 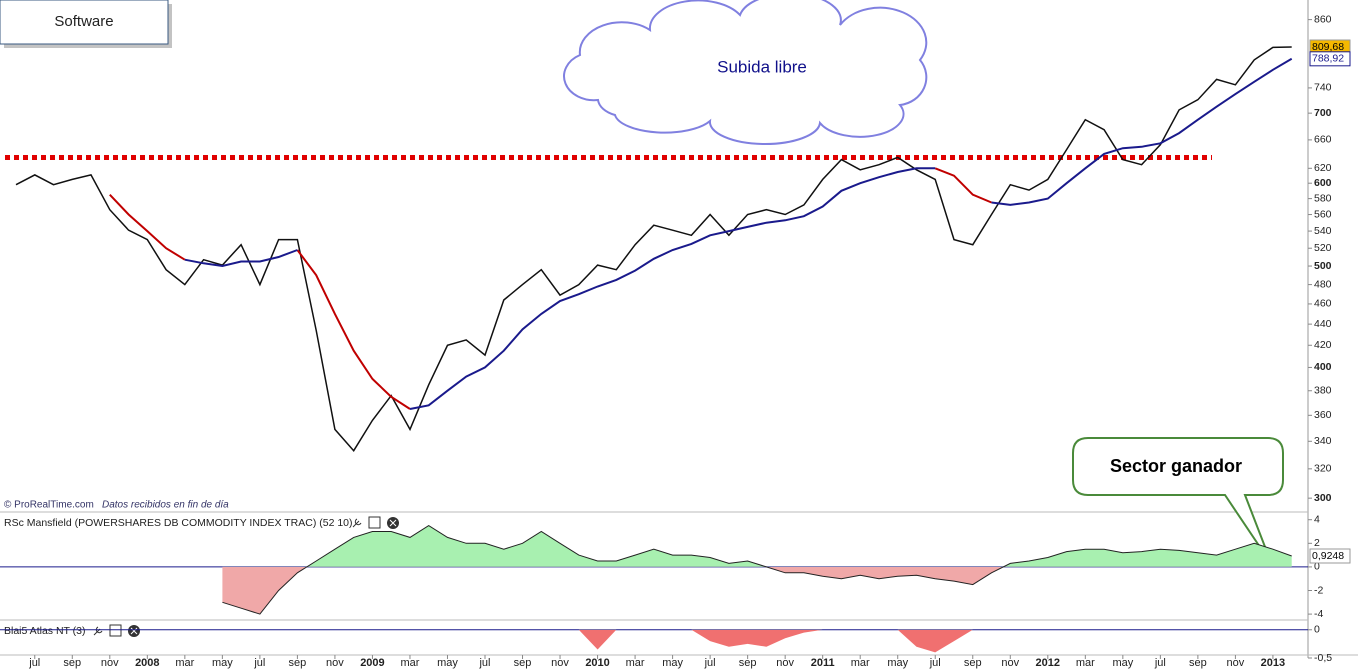 What do you see at coordinates (1323, 415) in the screenshot?
I see `y-tick-label: 360` at bounding box center [1323, 415].